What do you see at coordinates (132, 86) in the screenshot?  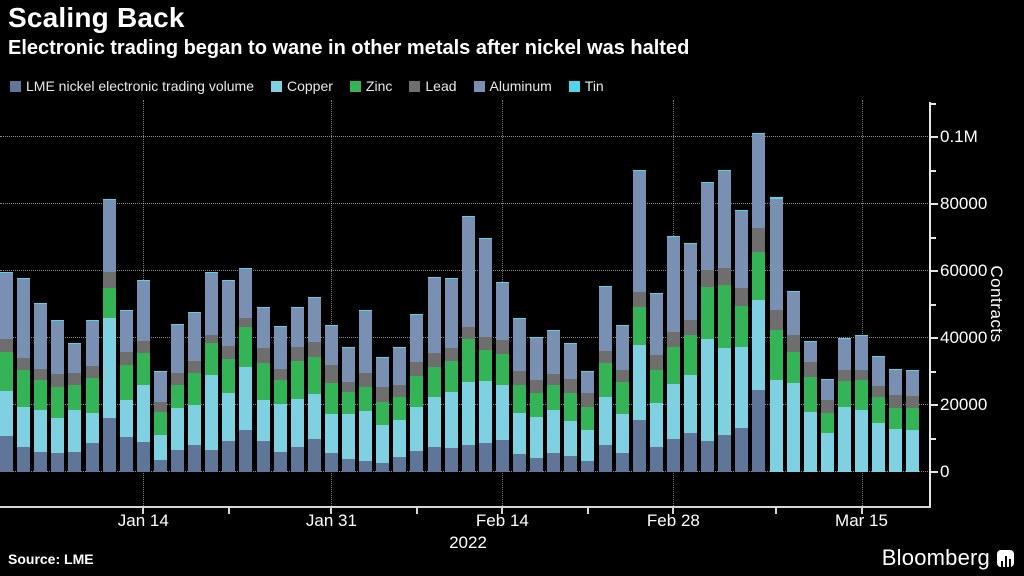 I see `legend-item: LME nickel electronic trading volume` at bounding box center [132, 86].